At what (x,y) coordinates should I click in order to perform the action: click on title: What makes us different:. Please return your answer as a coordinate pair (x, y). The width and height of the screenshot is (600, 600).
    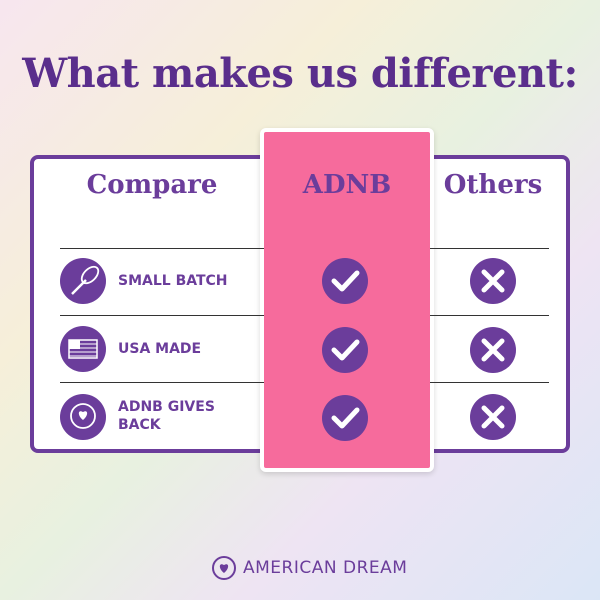
    Looking at the image, I should click on (300, 73).